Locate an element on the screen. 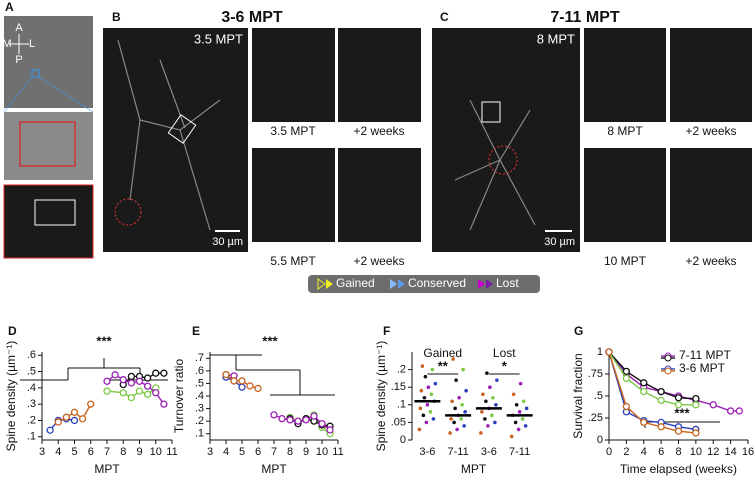 The image size is (756, 504). y-tick-label: .25 is located at coordinates (595, 418).